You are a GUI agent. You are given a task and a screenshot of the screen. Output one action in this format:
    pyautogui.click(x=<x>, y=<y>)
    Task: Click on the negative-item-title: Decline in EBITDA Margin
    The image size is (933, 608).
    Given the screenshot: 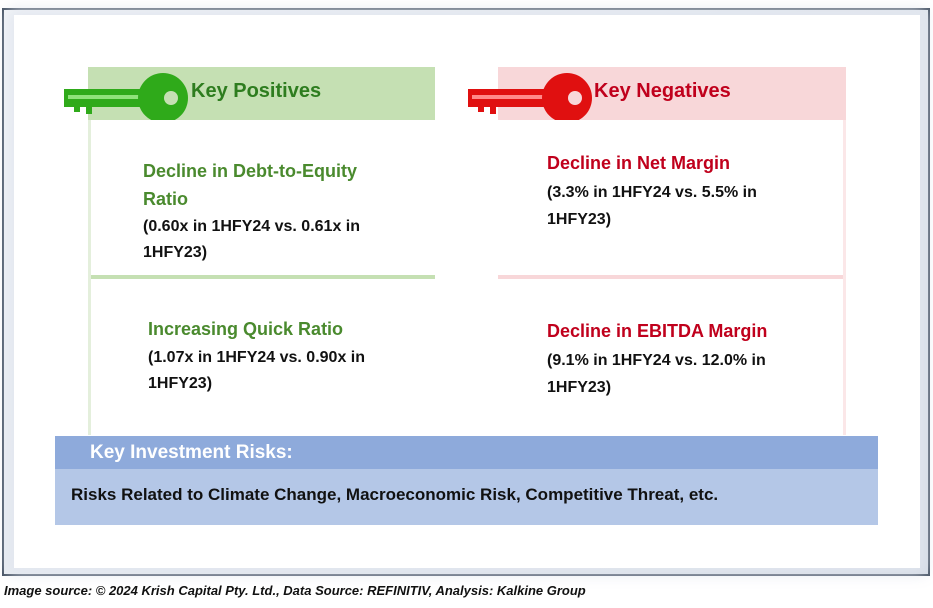 What is the action you would take?
    pyautogui.click(x=657, y=331)
    